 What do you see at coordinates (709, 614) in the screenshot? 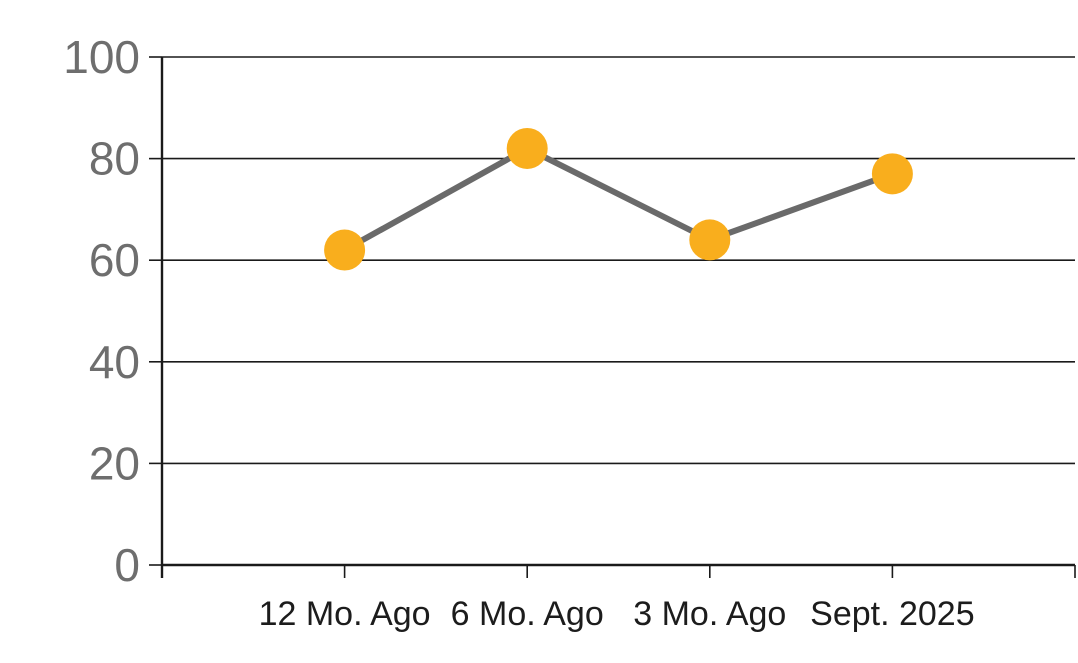
I see `x-axis-category-label: 3 Mo. Ago` at bounding box center [709, 614].